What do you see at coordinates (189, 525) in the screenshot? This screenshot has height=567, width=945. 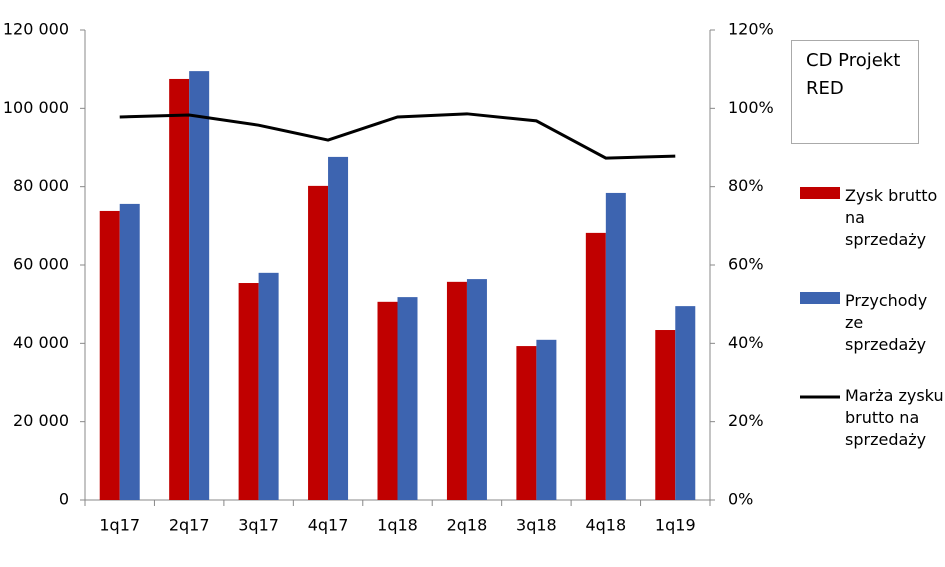 I see `x-tick-label: 2q17` at bounding box center [189, 525].